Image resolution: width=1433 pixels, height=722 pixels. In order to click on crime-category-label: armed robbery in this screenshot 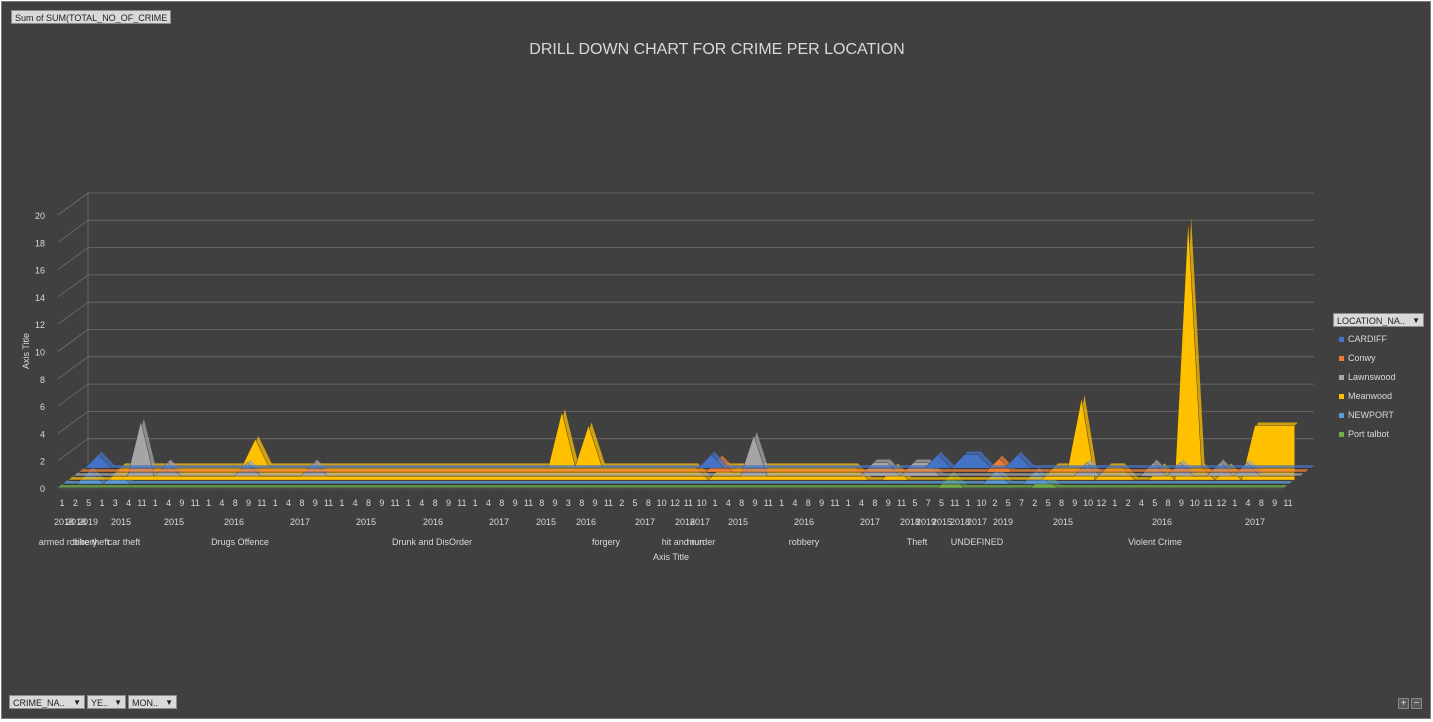, I will do `click(68, 542)`.